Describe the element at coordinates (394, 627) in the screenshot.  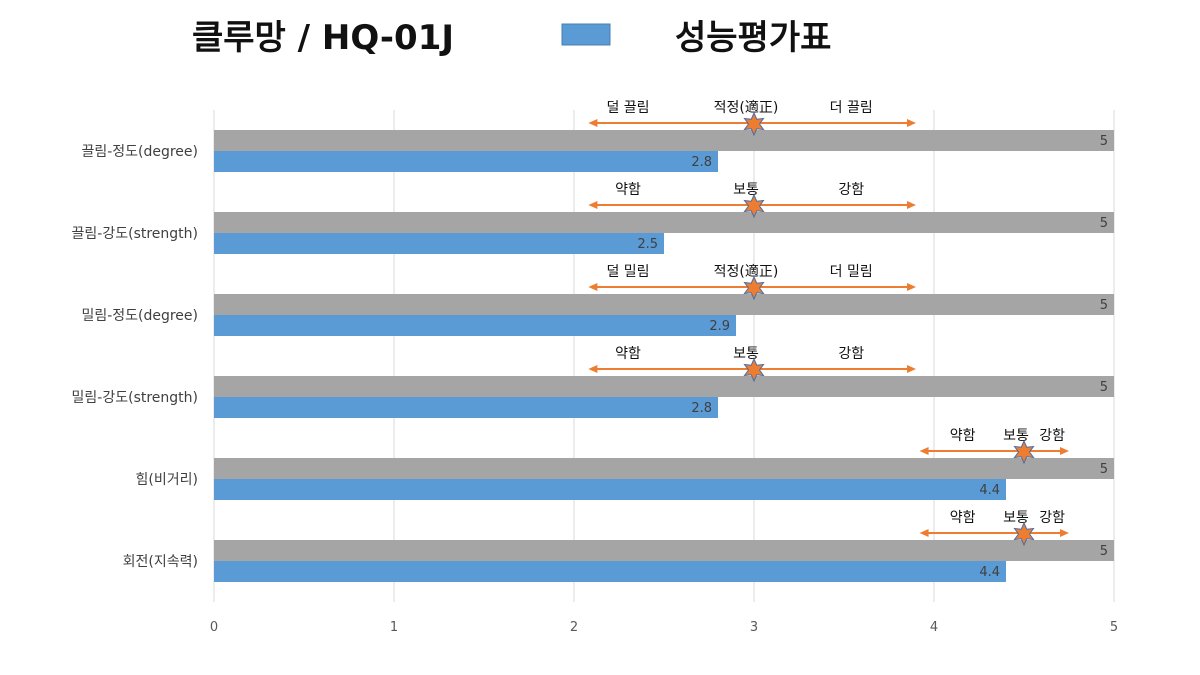
I see `x-tick-label: 1` at that location.